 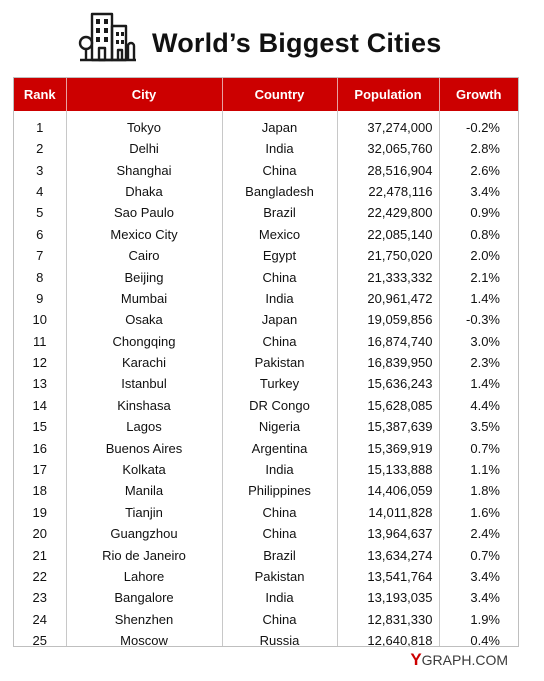 What do you see at coordinates (40, 512) in the screenshot?
I see `rank-cell: 19` at bounding box center [40, 512].